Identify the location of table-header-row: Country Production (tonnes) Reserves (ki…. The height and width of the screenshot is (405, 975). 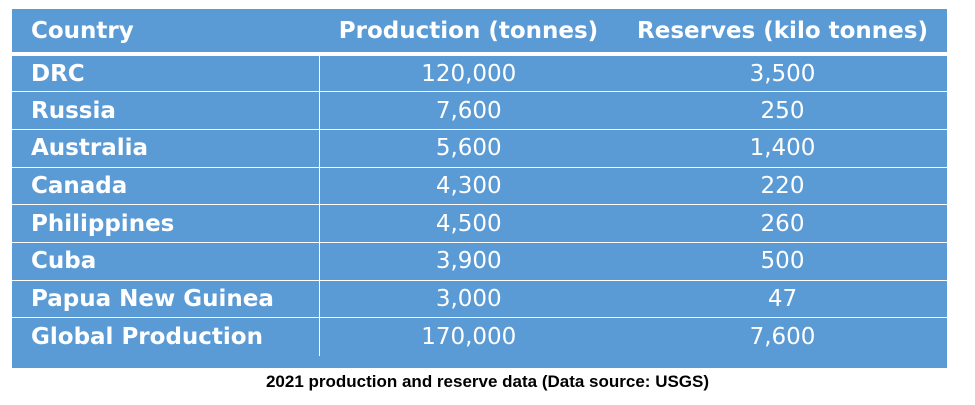
(479, 32).